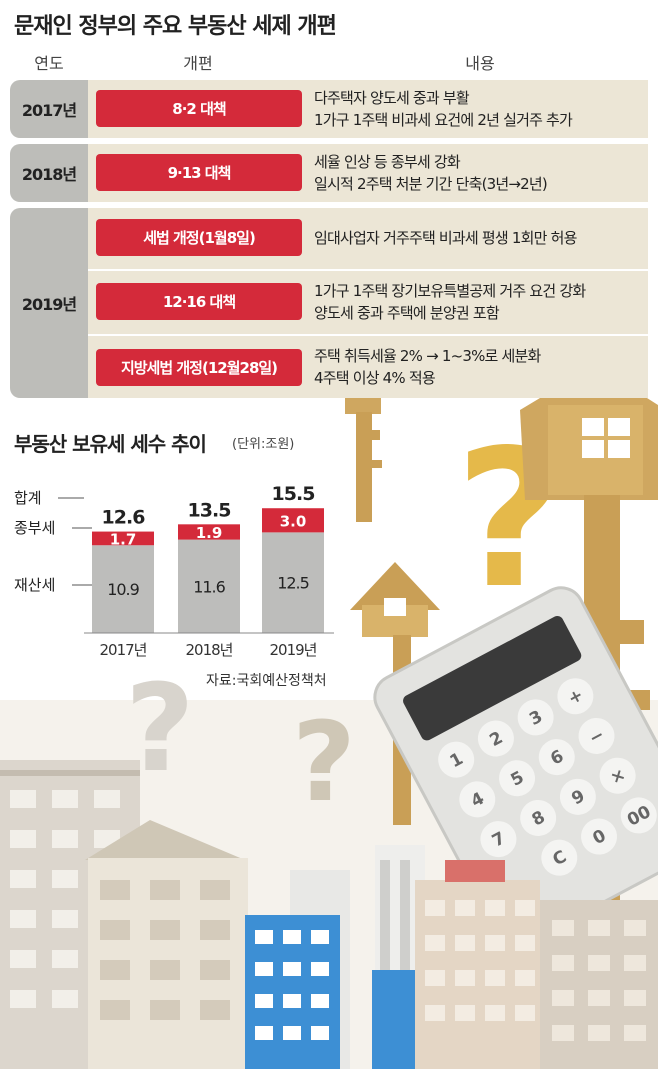  Describe the element at coordinates (293, 494) in the screenshot. I see `total-value-label: 15.5` at that location.